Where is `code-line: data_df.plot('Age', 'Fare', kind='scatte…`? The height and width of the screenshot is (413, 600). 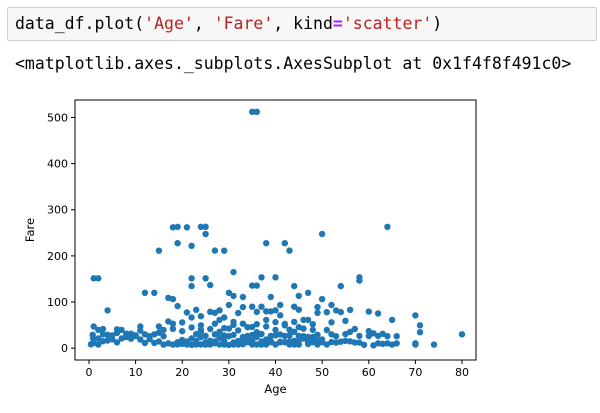
code-line: data_df.plot('Age', 'Fare', kind='scatte… is located at coordinates (228, 23).